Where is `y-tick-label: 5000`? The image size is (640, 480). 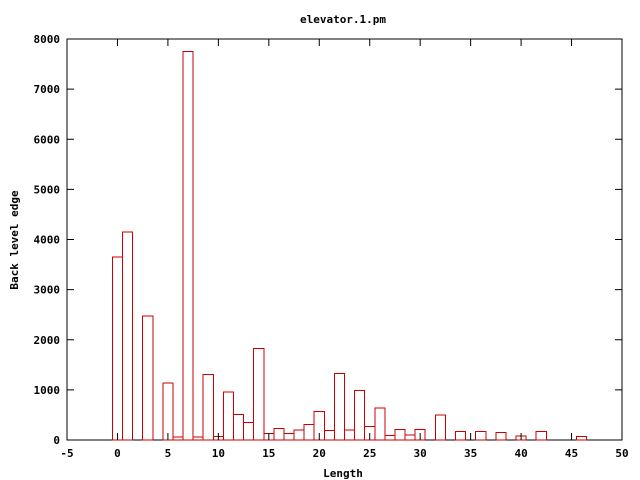
y-tick-label: 5000 is located at coordinates (47, 189).